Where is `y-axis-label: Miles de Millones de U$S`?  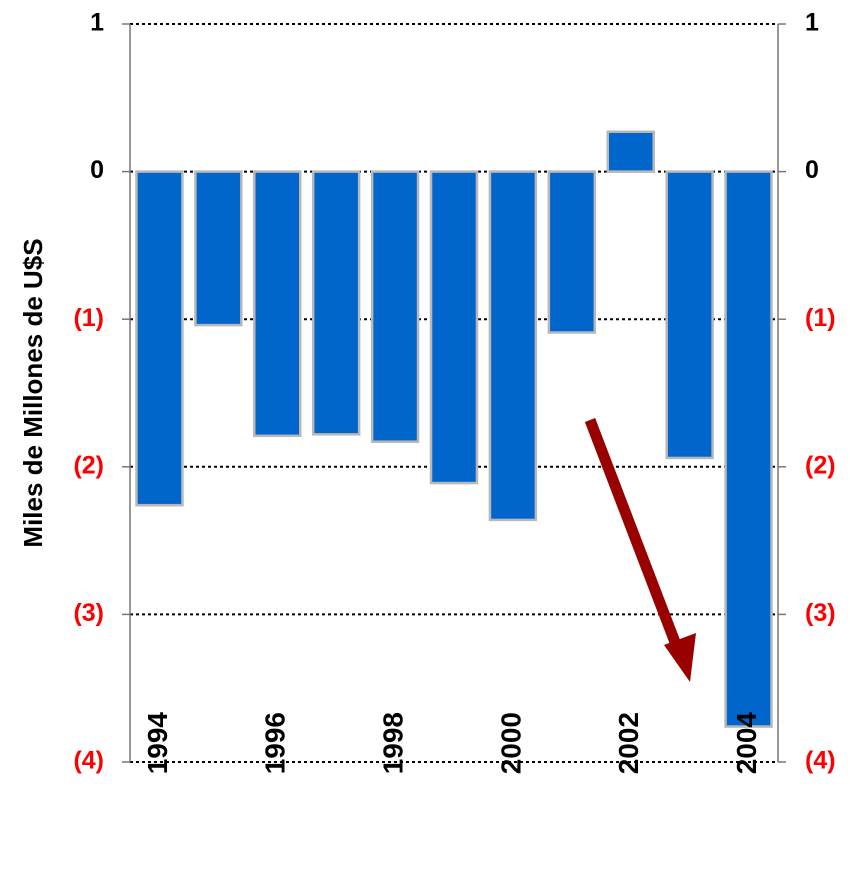 y-axis-label: Miles de Millones de U$S is located at coordinates (33, 392).